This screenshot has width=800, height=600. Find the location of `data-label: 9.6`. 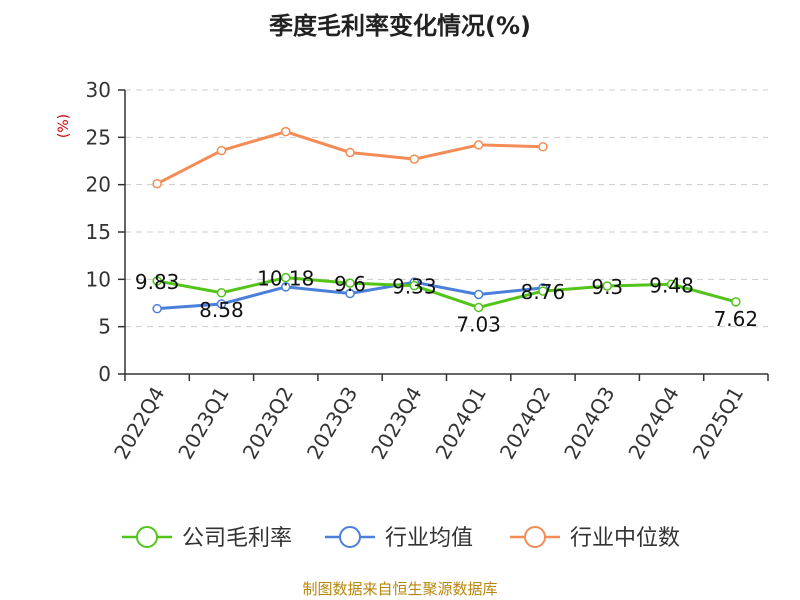

data-label: 9.6 is located at coordinates (350, 284).